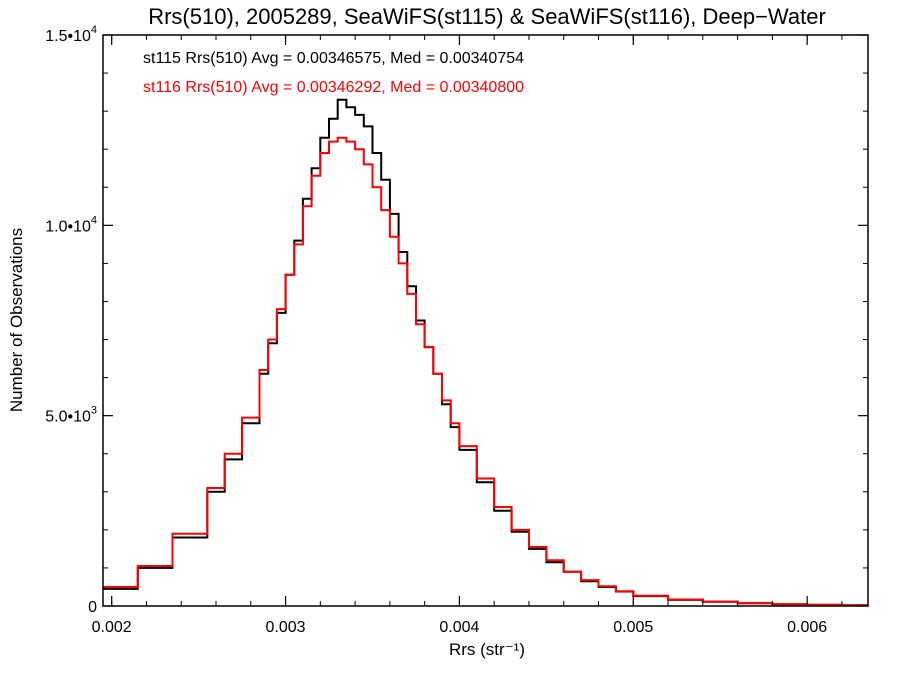 The height and width of the screenshot is (675, 900). I want to click on x-tick-label: 0.005, so click(633, 627).